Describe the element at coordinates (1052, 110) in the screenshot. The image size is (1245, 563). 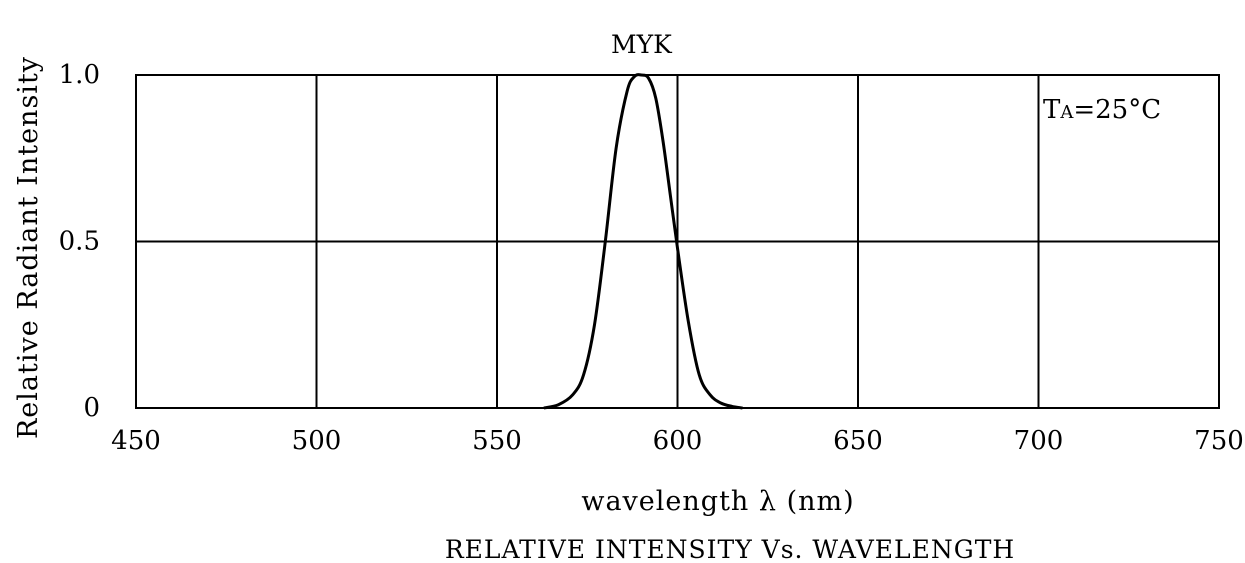
I see `annotation-main: T` at that location.